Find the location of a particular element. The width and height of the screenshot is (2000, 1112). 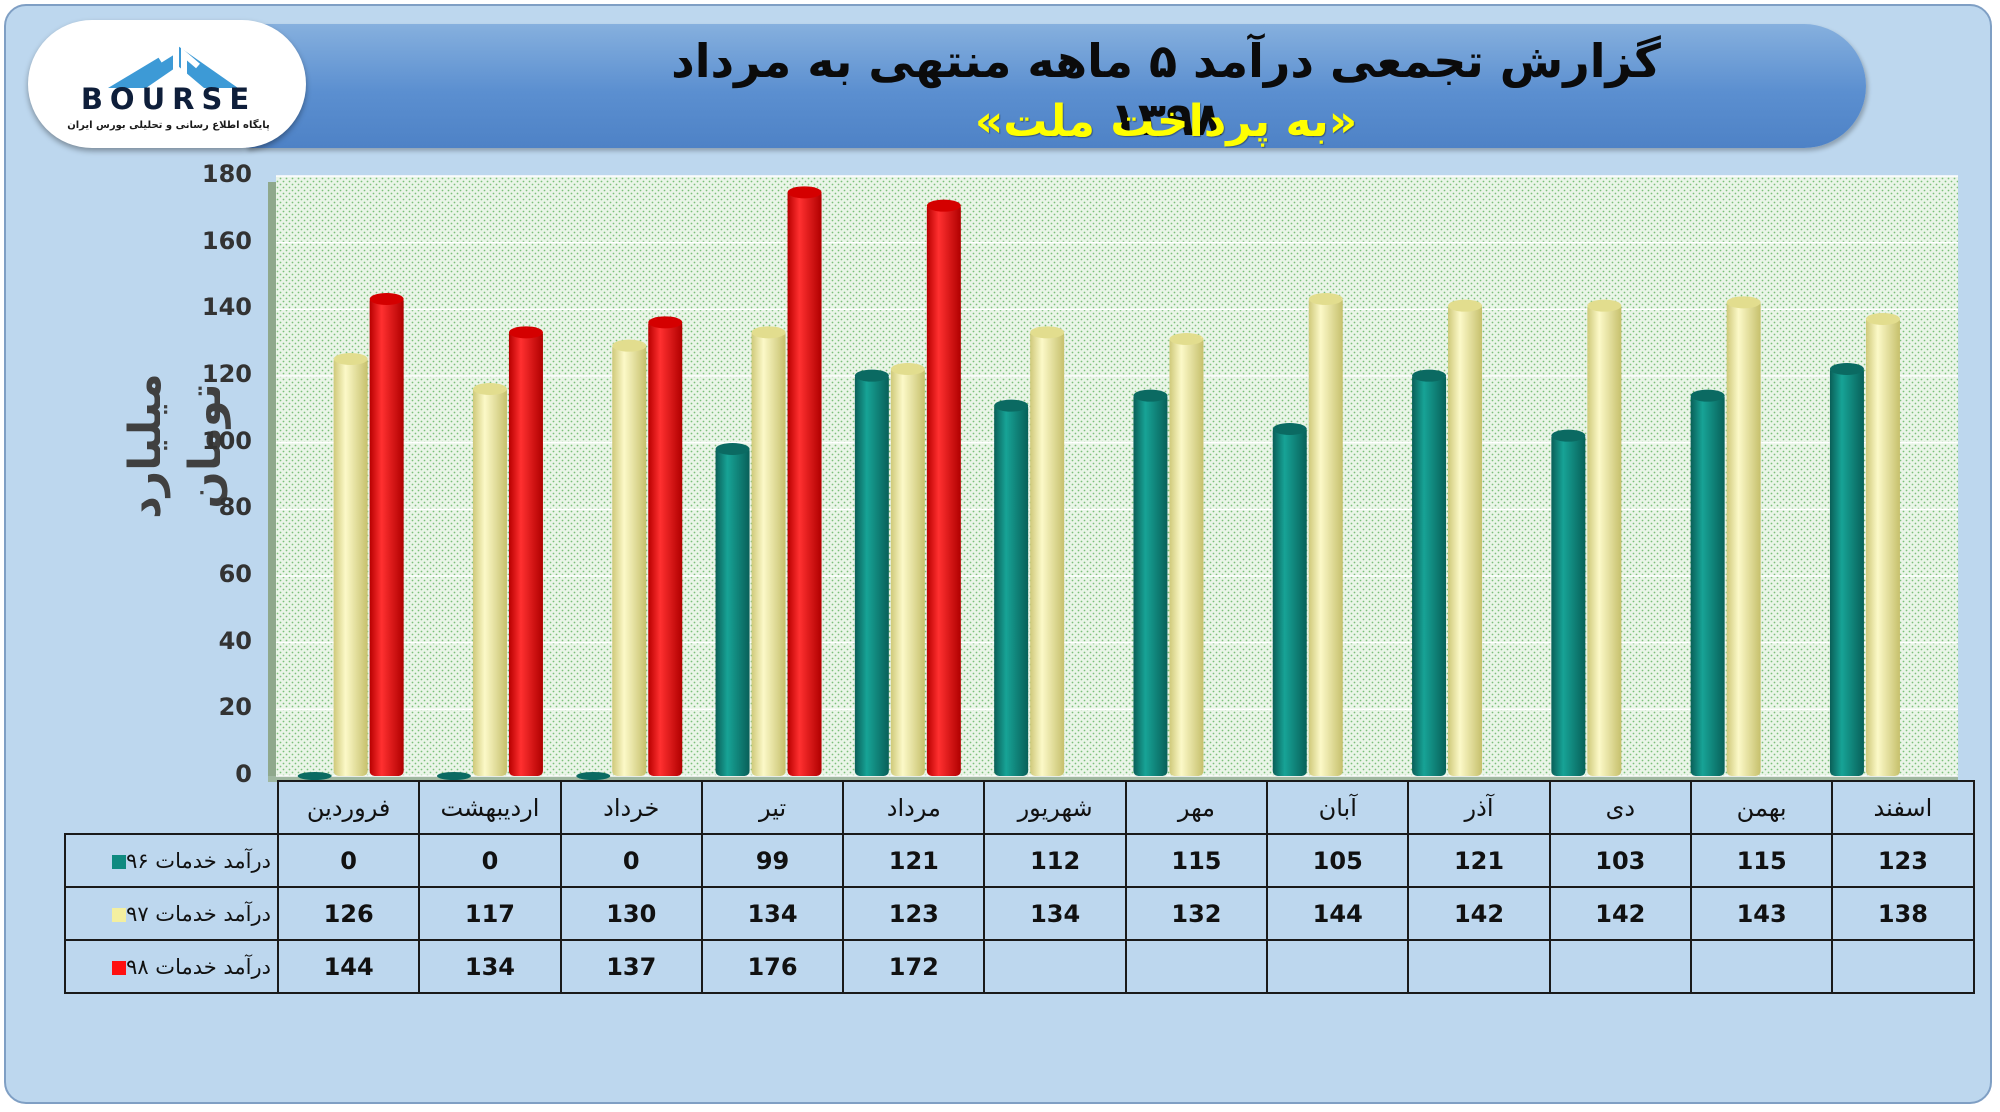

table-cell: 138 is located at coordinates (1903, 913).